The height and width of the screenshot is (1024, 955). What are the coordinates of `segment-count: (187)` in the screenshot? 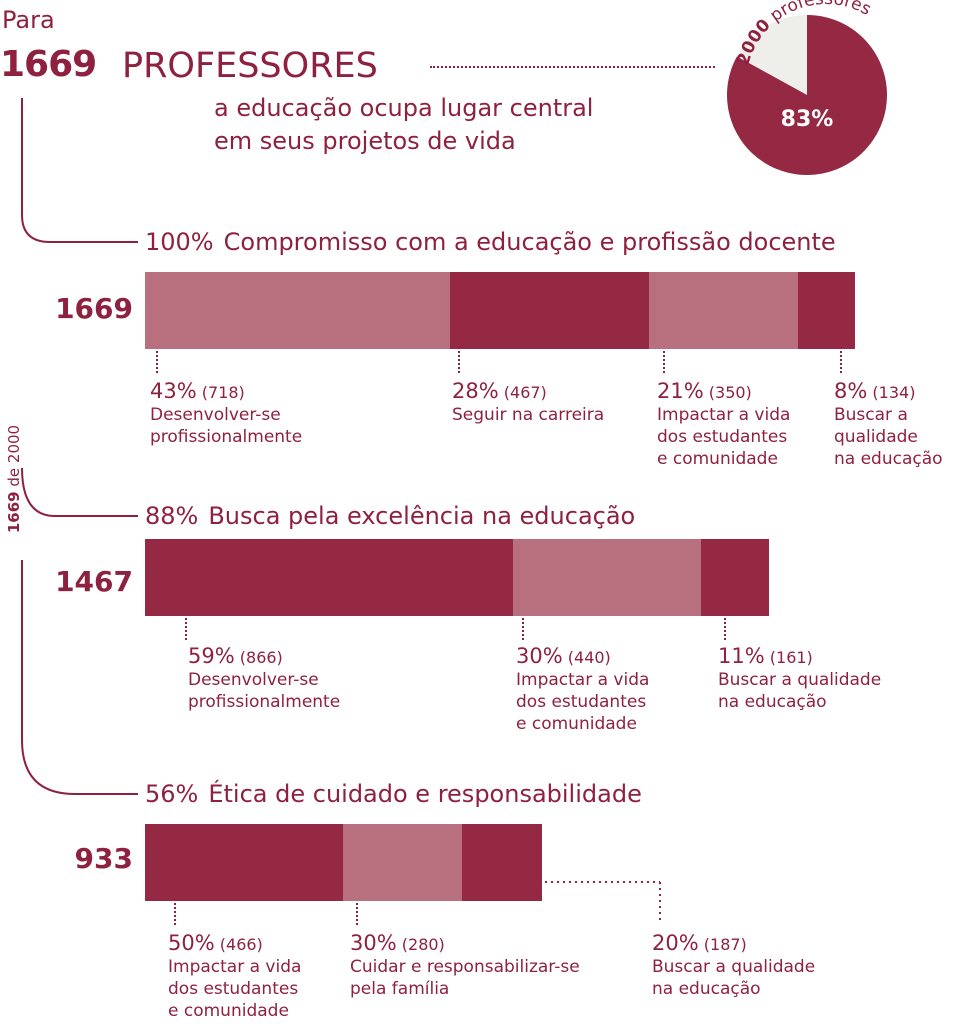 It's located at (722, 944).